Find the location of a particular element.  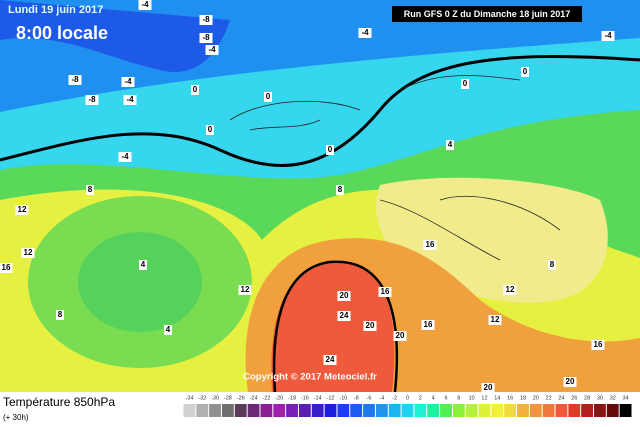

scale-label: 18 is located at coordinates (523, 398).